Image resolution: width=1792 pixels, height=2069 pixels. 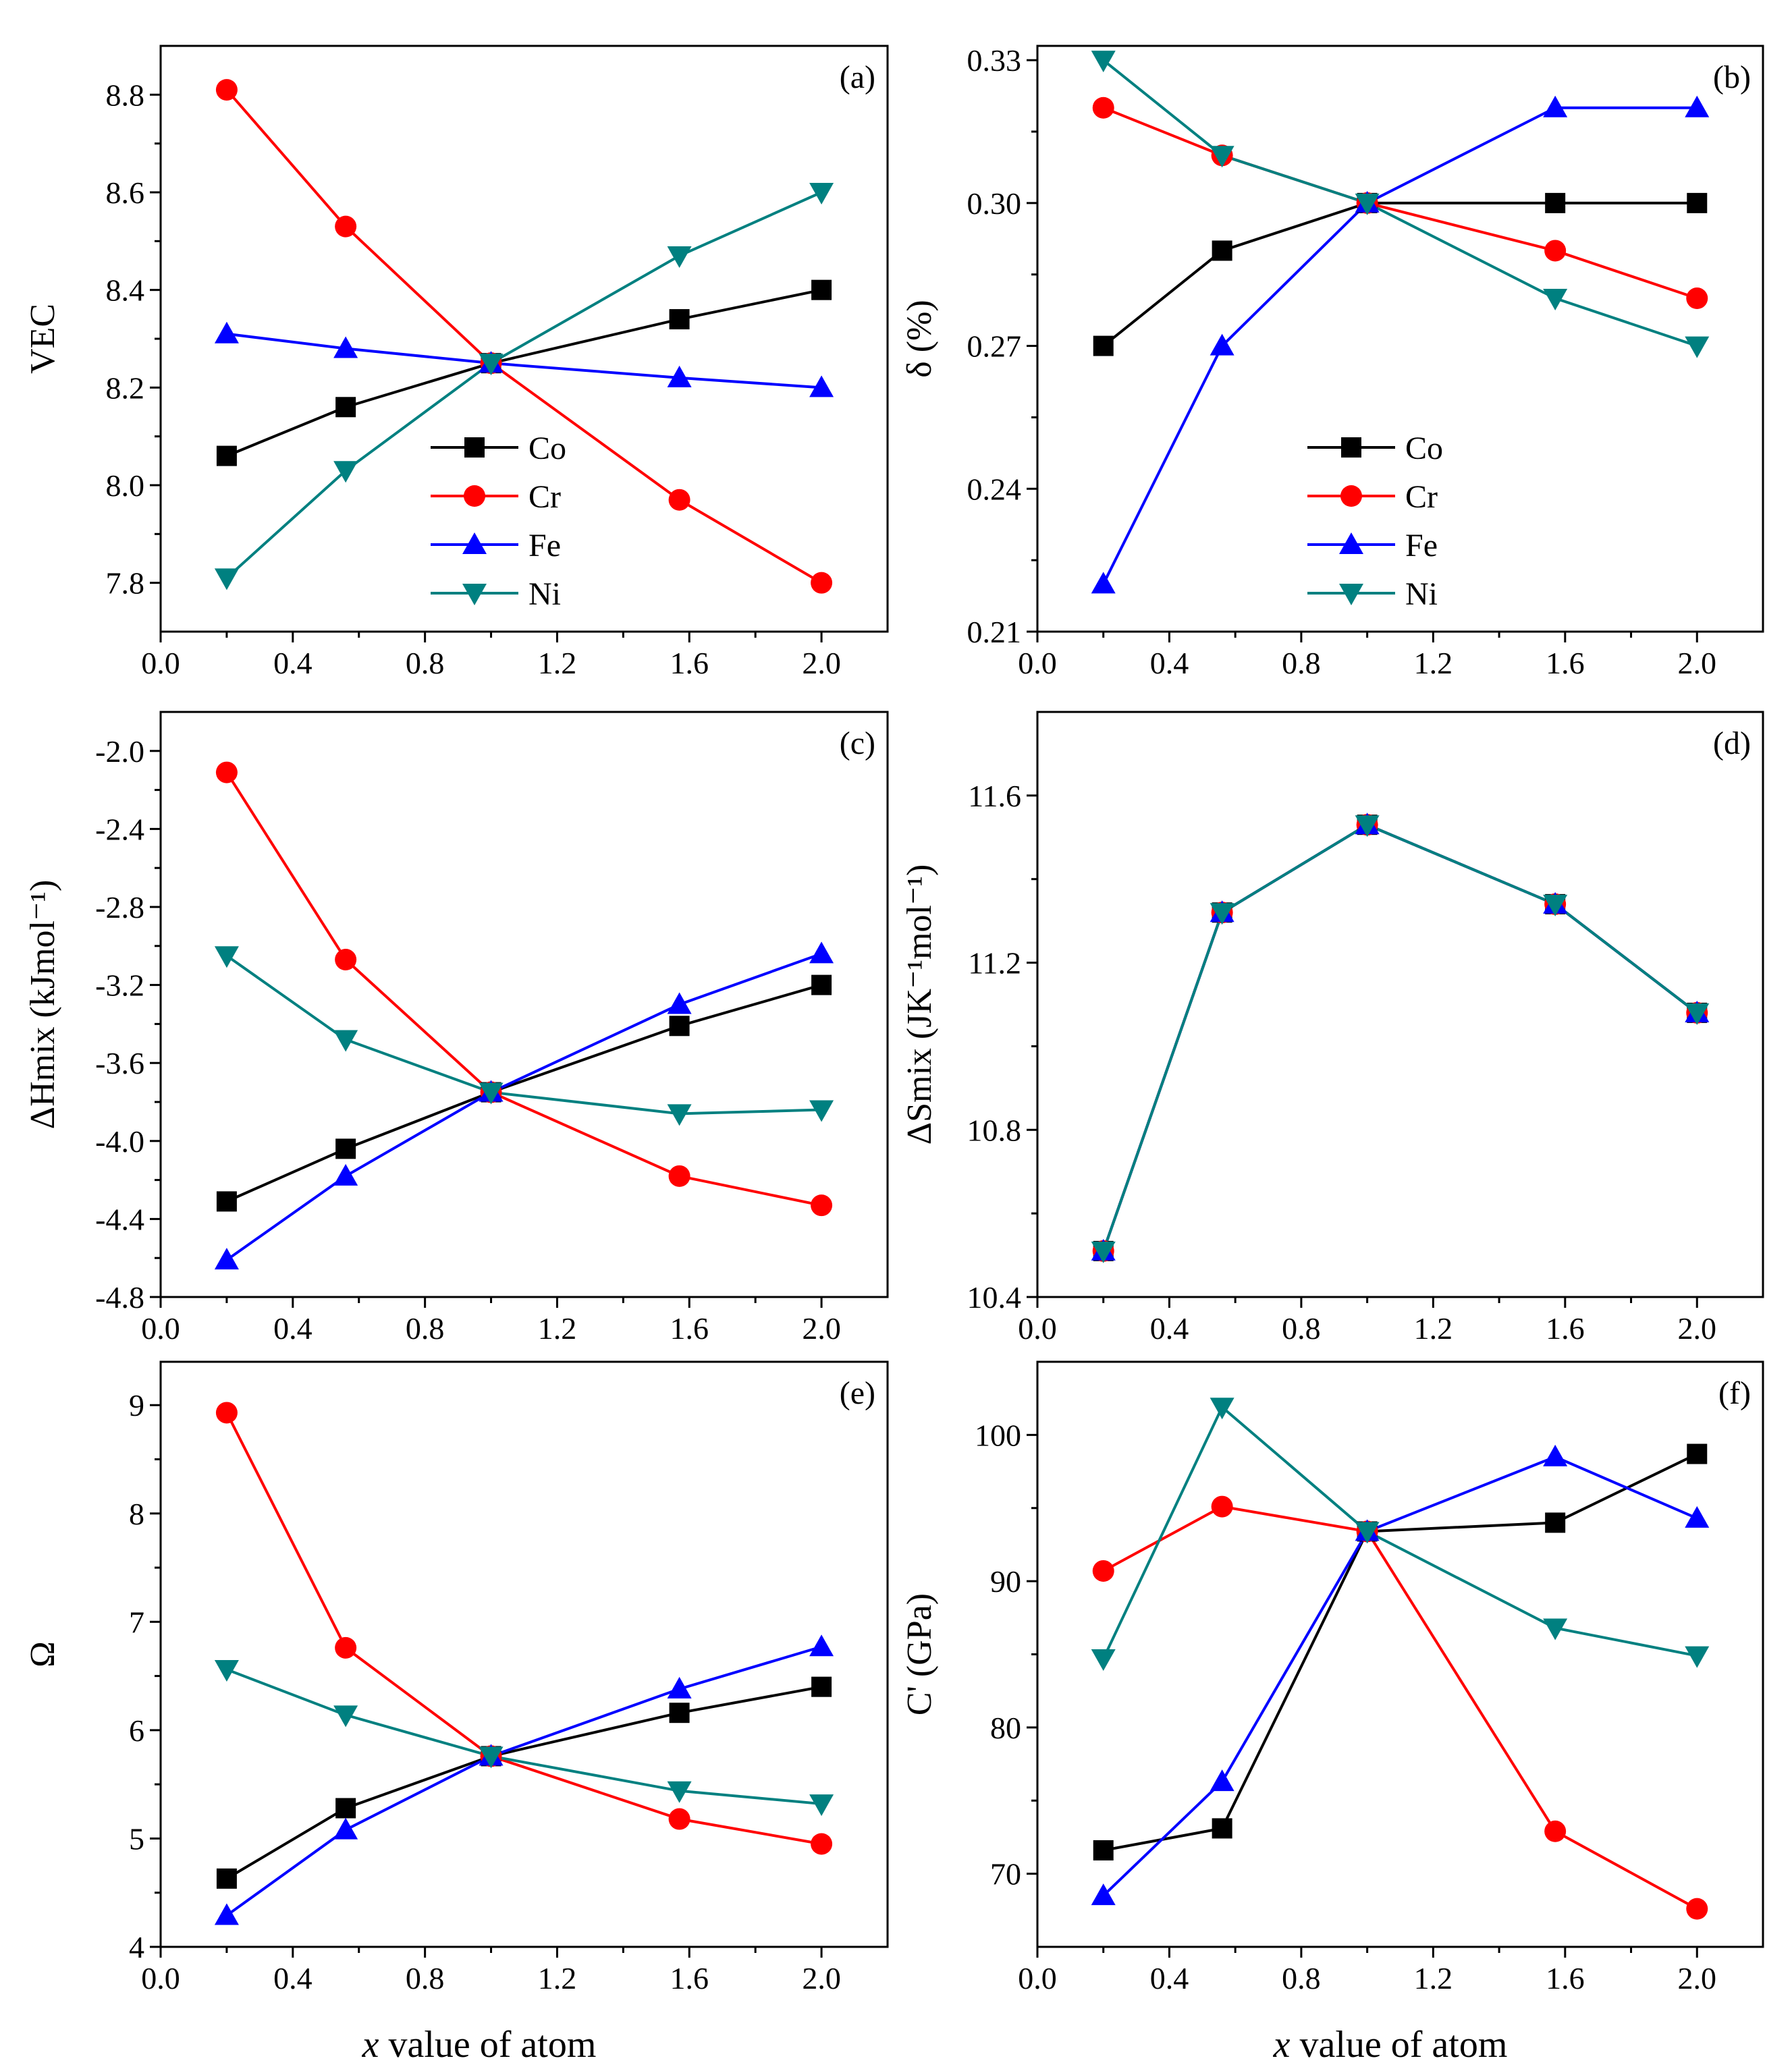 I want to click on panel-f-series-co-line, so click(x=1400, y=1652).